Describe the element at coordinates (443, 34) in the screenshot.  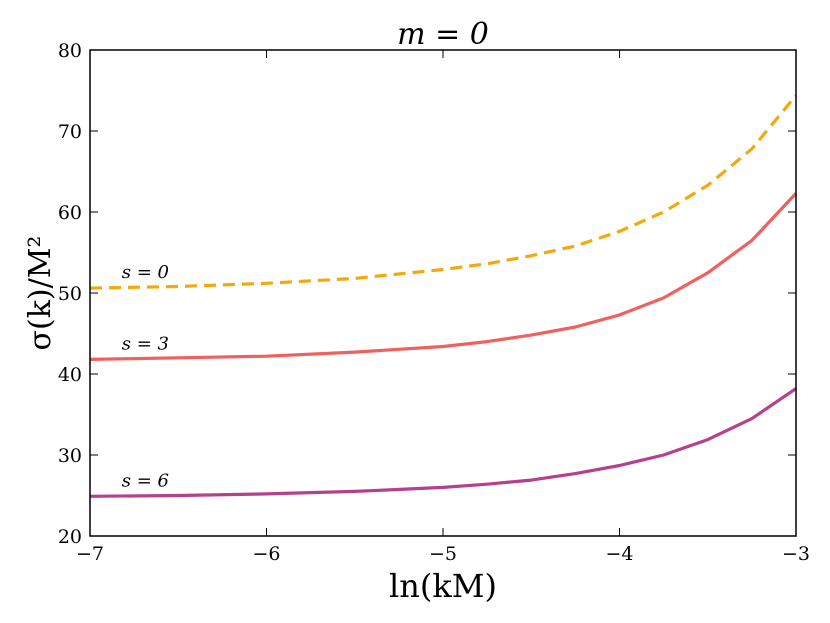
I see `chart-title: m = 0` at that location.